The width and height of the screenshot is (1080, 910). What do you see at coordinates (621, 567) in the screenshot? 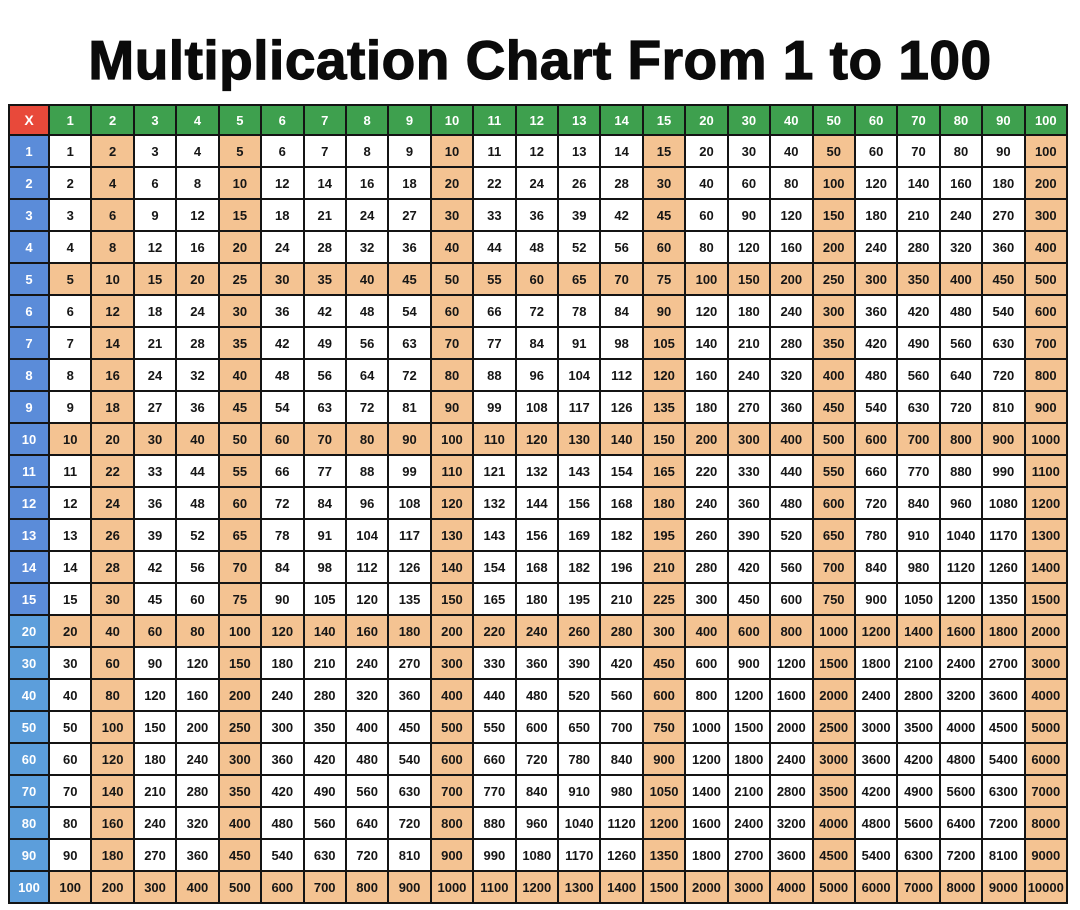
I see `product-cell: 196` at bounding box center [621, 567].